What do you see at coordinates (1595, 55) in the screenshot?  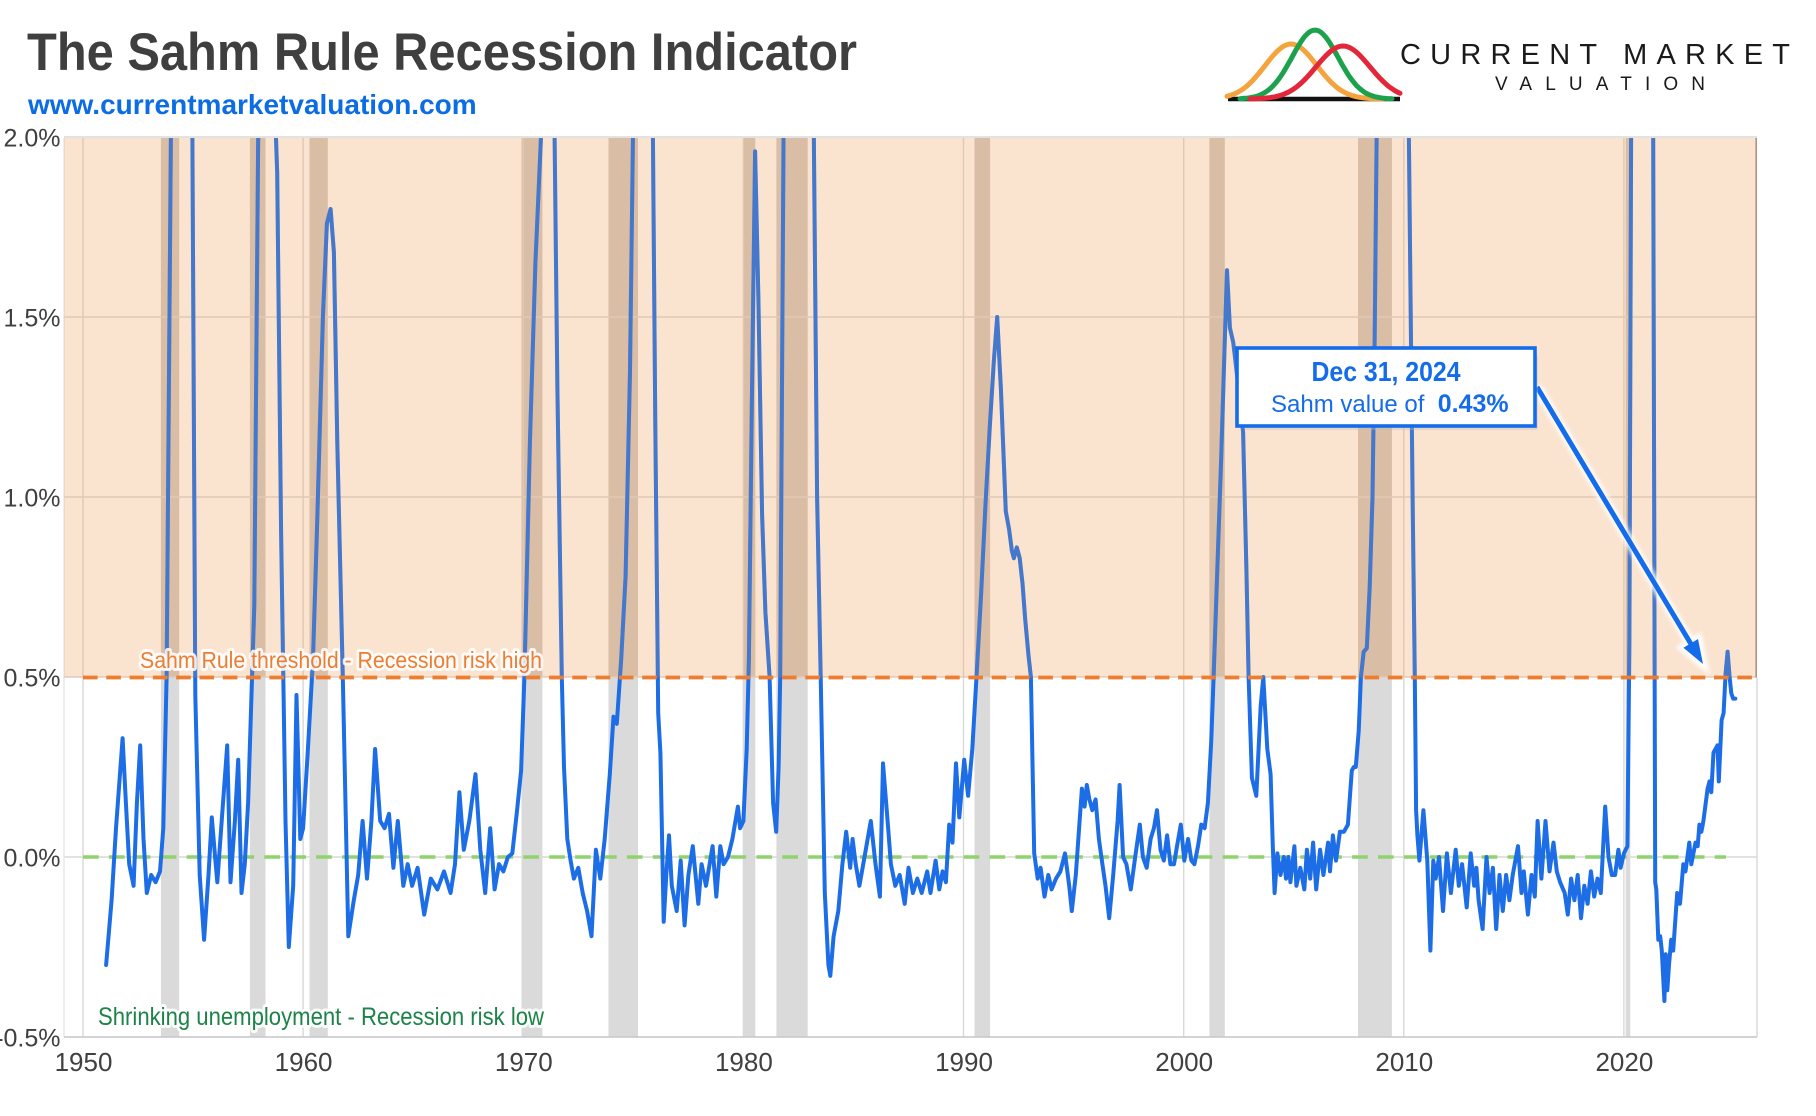 I see `svg-text: CURRENT MARKET` at bounding box center [1595, 55].